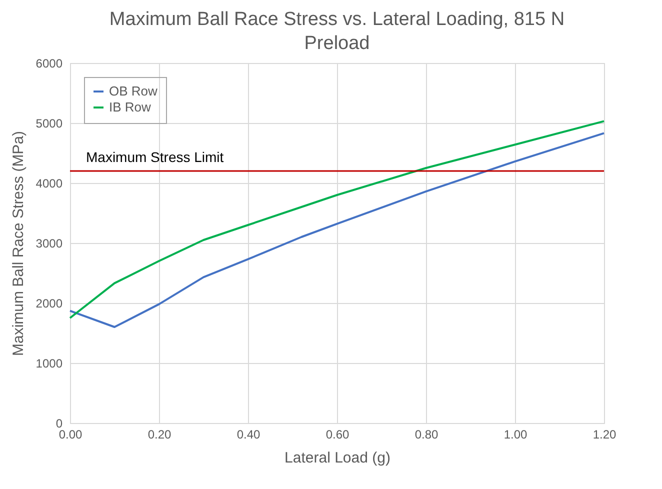 This screenshot has height=489, width=662. I want to click on x-tick-label: 0.60, so click(338, 435).